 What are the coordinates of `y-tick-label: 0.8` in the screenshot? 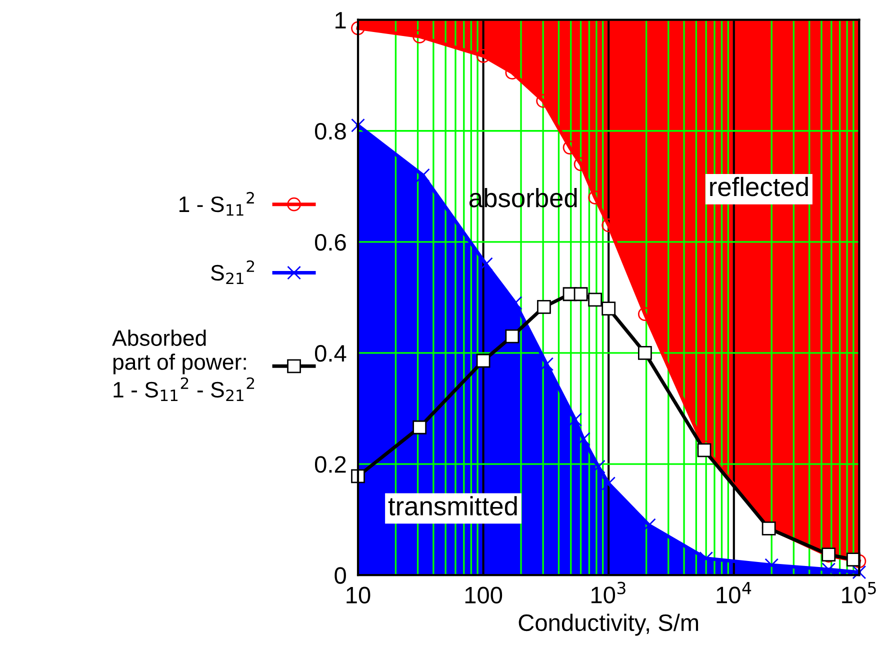 It's located at (330, 131).